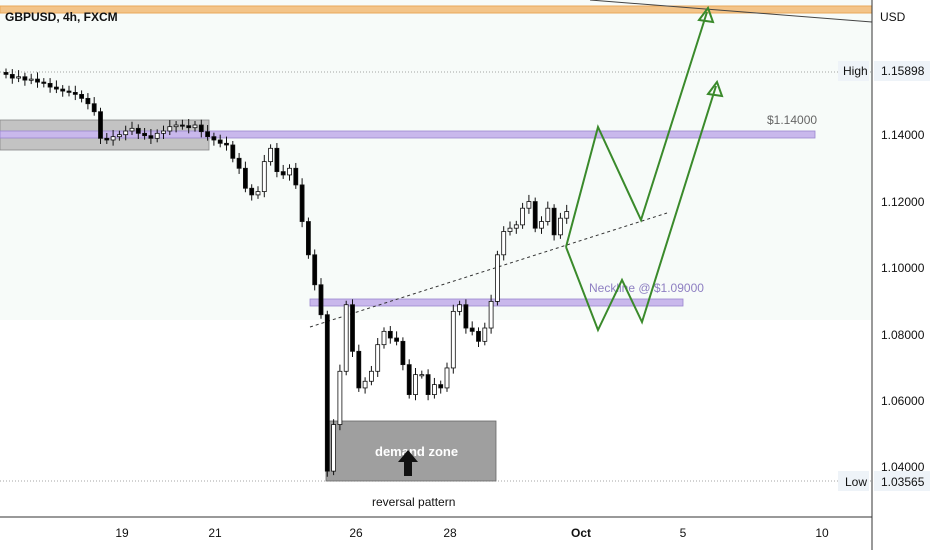  I want to click on currency-label: USD, so click(893, 17).